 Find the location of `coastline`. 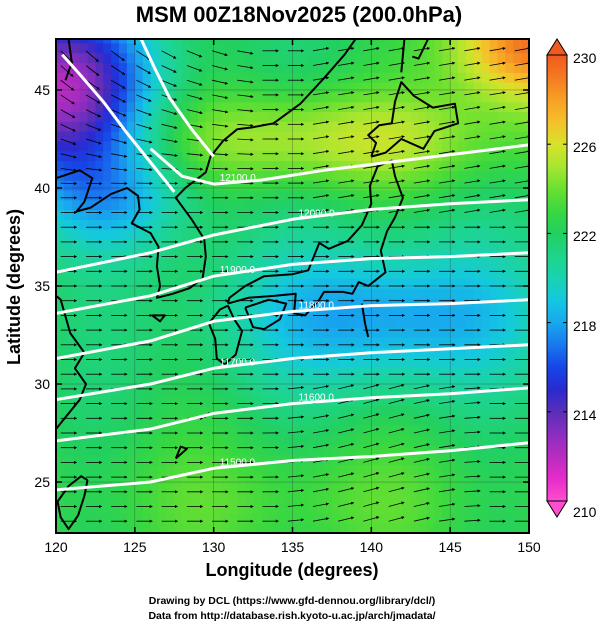

coastline is located at coordinates (181, 452).